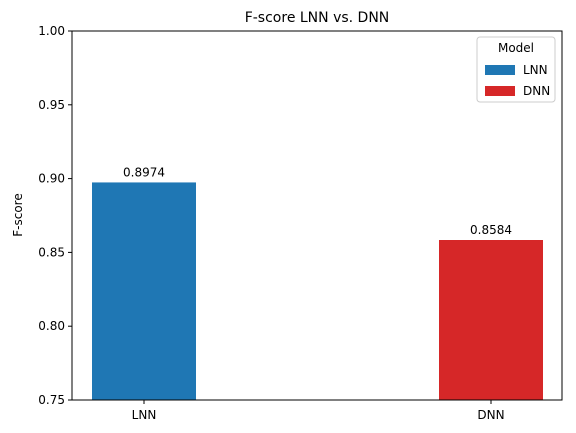 The image size is (576, 433). What do you see at coordinates (51, 326) in the screenshot?
I see `y-tick-label: 0.80` at bounding box center [51, 326].